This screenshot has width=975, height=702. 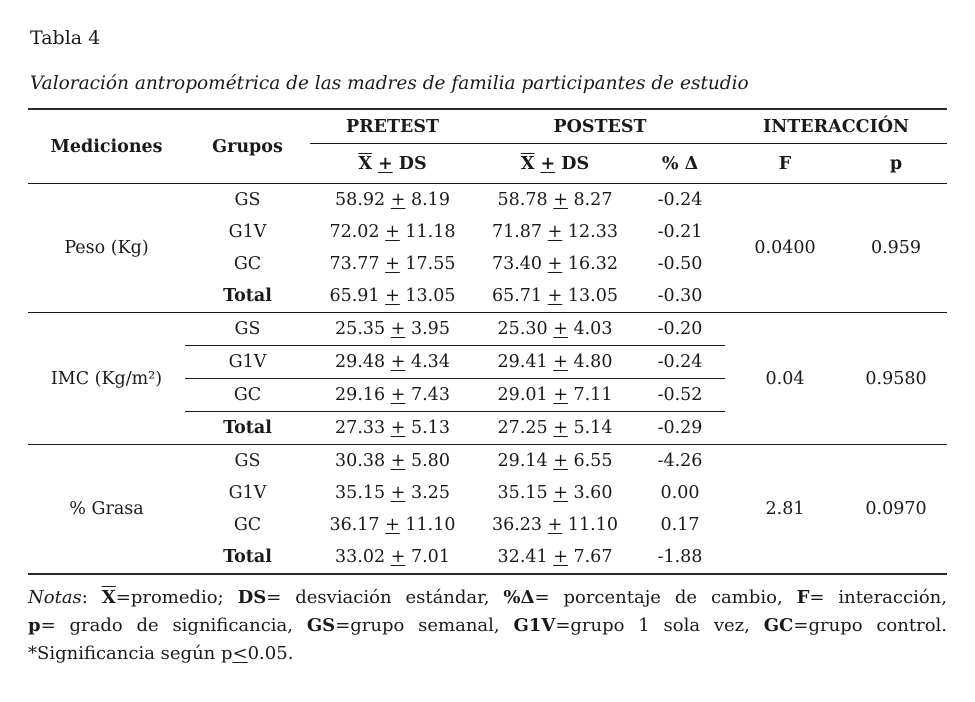 What do you see at coordinates (430, 362) in the screenshot?
I see `sd-value: 4.34` at bounding box center [430, 362].